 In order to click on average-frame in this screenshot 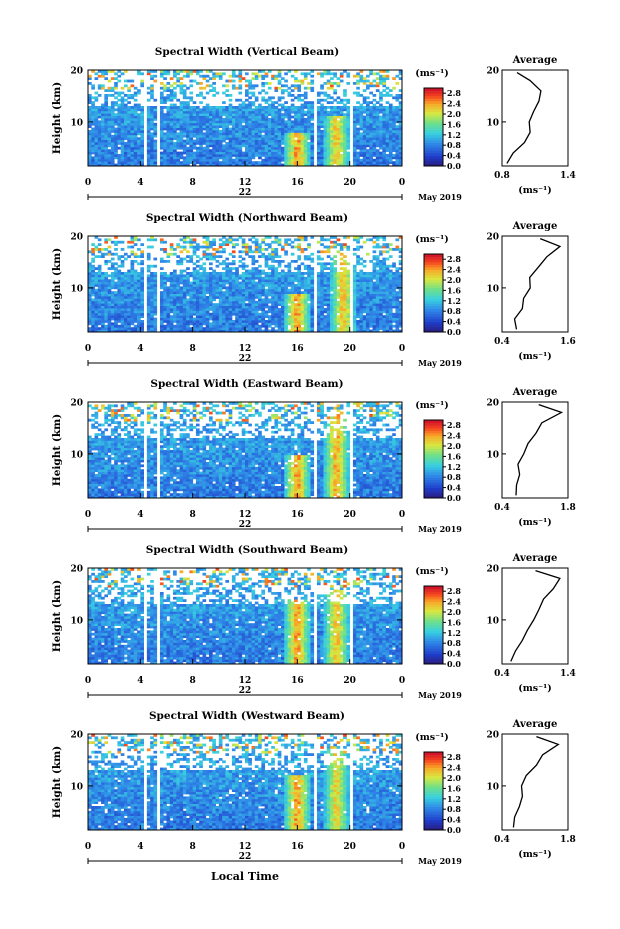, I will do `click(535, 118)`.